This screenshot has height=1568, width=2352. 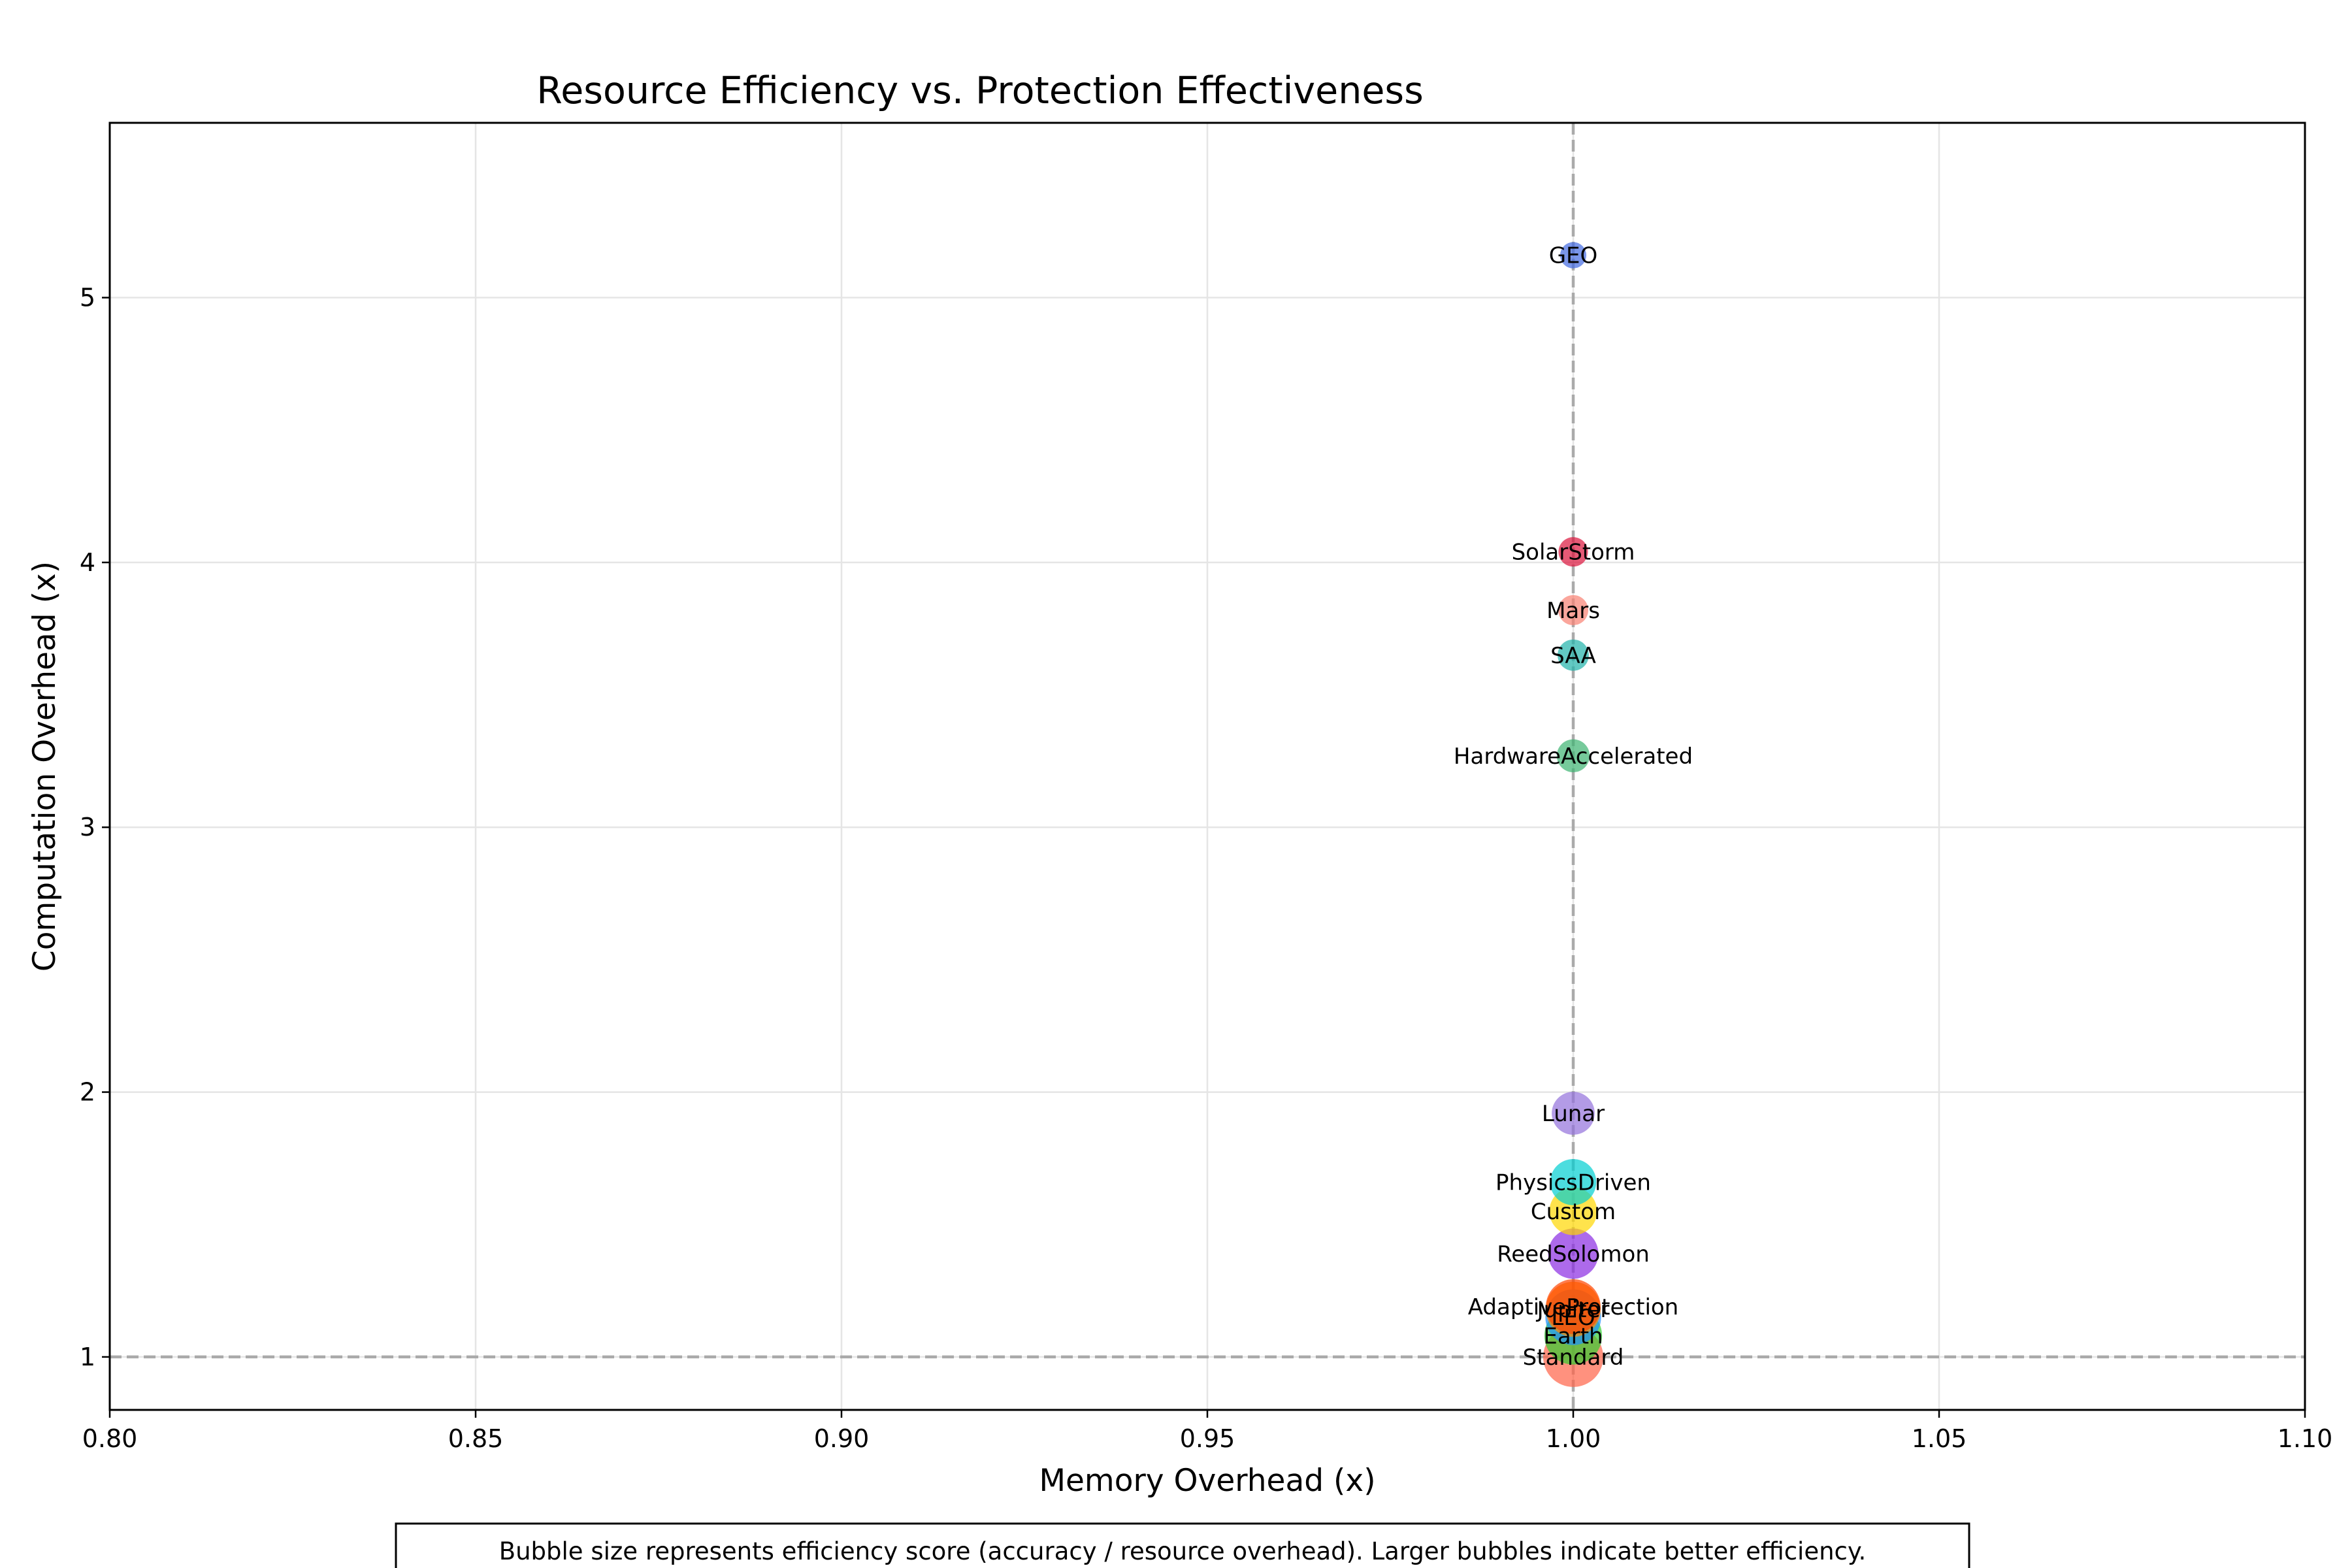 What do you see at coordinates (45, 766) in the screenshot?
I see `y-axis-label: Computation Overhead (x)` at bounding box center [45, 766].